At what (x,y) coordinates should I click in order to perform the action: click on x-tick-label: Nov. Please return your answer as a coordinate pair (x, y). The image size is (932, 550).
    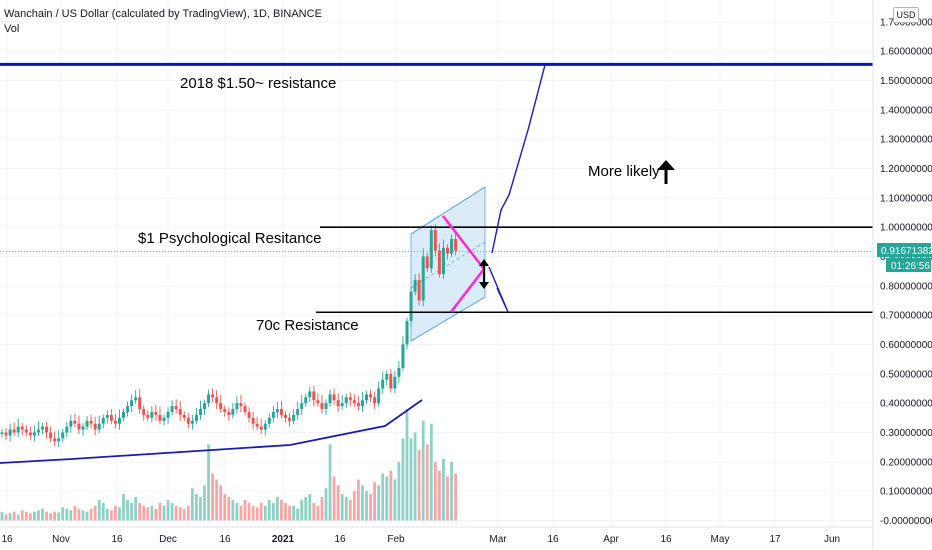
    Looking at the image, I should click on (61, 539).